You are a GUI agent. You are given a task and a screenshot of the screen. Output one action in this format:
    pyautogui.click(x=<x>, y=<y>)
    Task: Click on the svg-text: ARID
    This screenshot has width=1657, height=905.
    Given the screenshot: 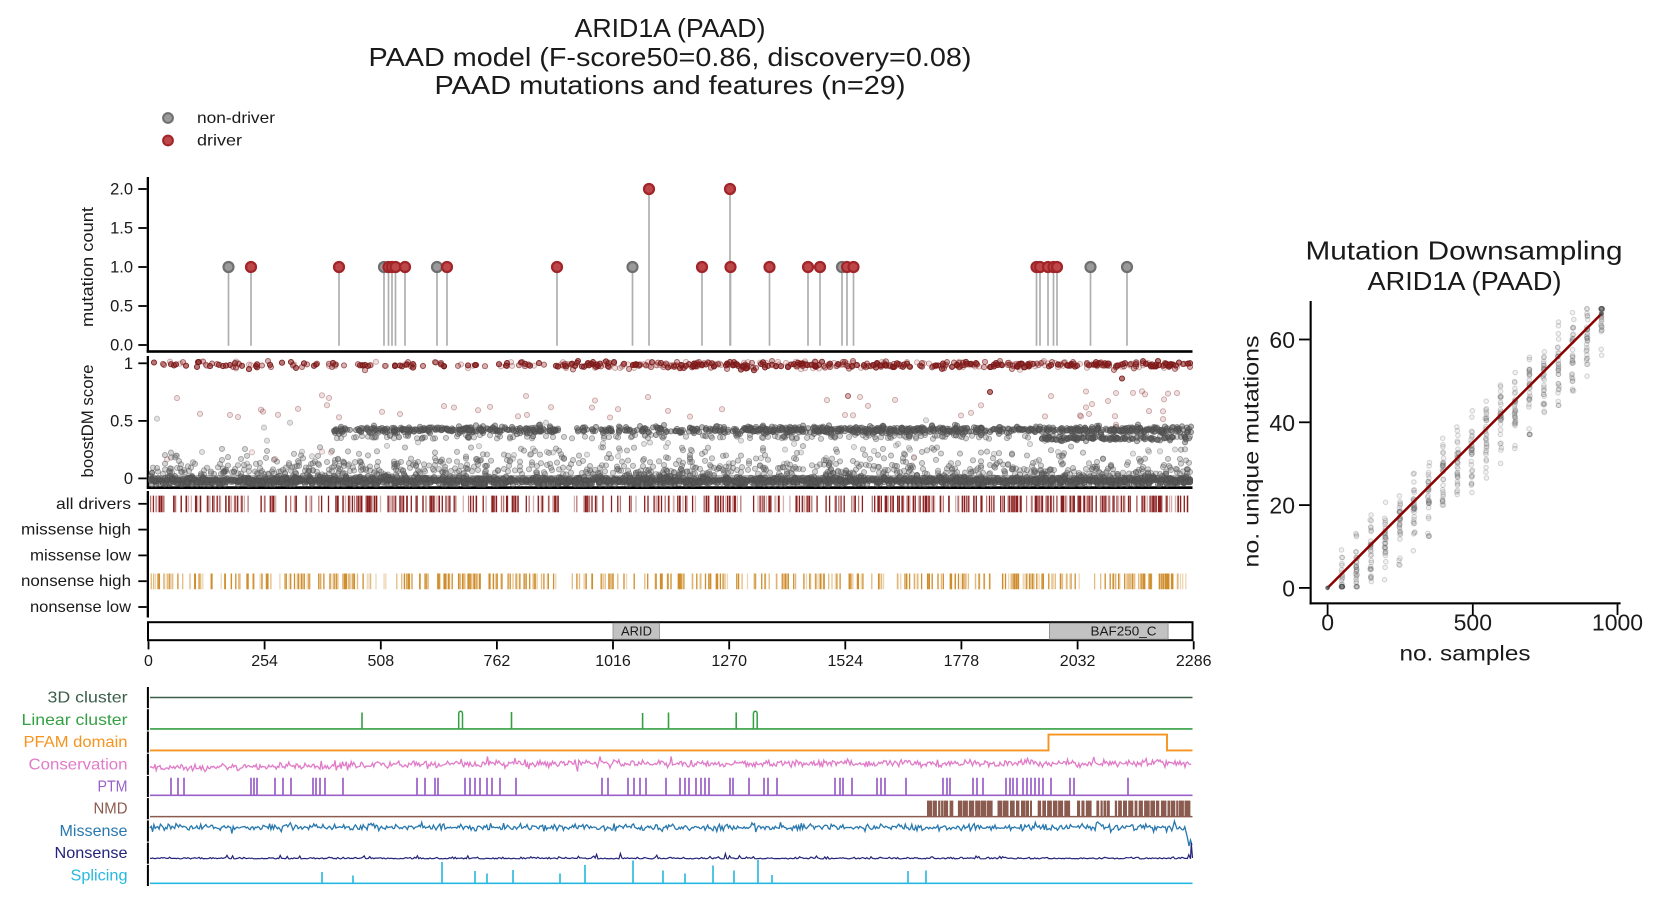 What is the action you would take?
    pyautogui.click(x=636, y=632)
    